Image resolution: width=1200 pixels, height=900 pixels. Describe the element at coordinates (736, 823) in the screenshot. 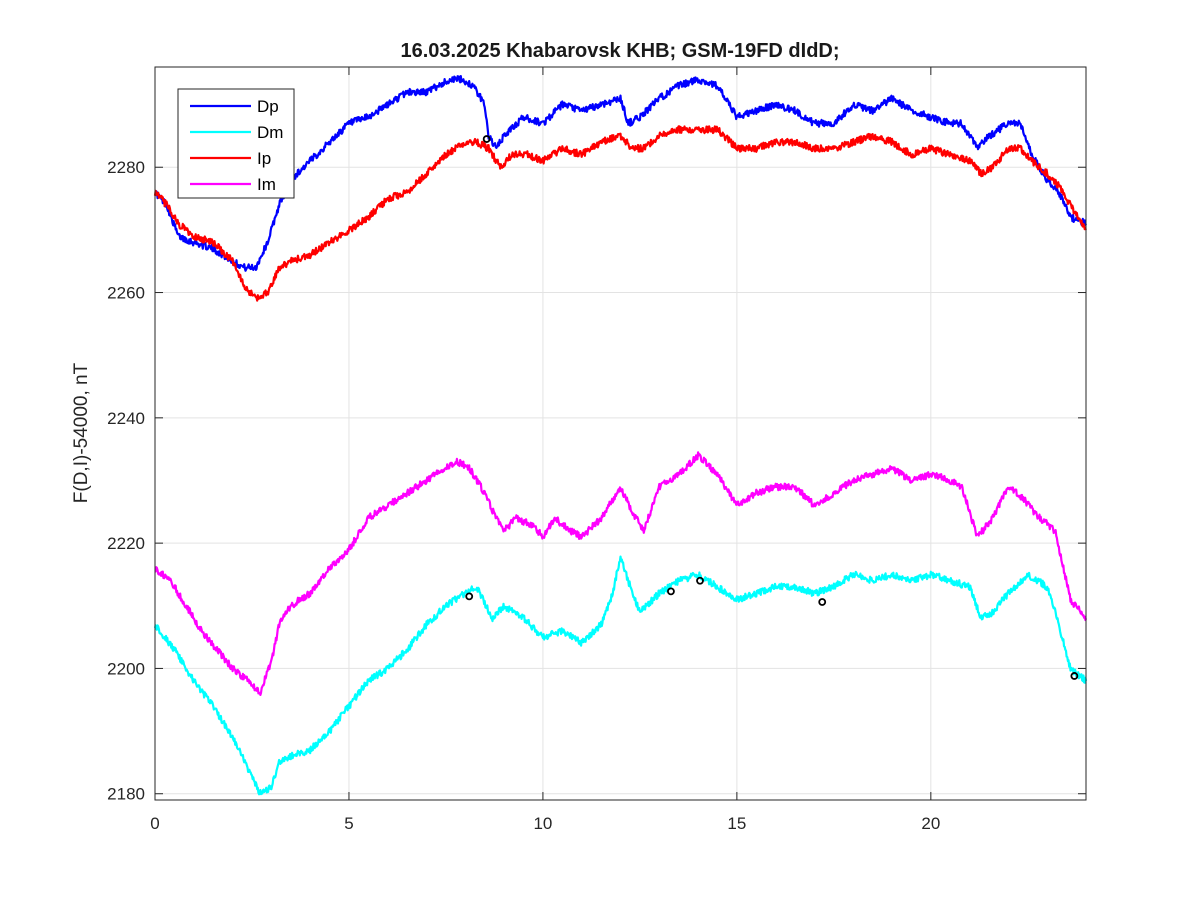

I see `x-tick-label: 15` at that location.